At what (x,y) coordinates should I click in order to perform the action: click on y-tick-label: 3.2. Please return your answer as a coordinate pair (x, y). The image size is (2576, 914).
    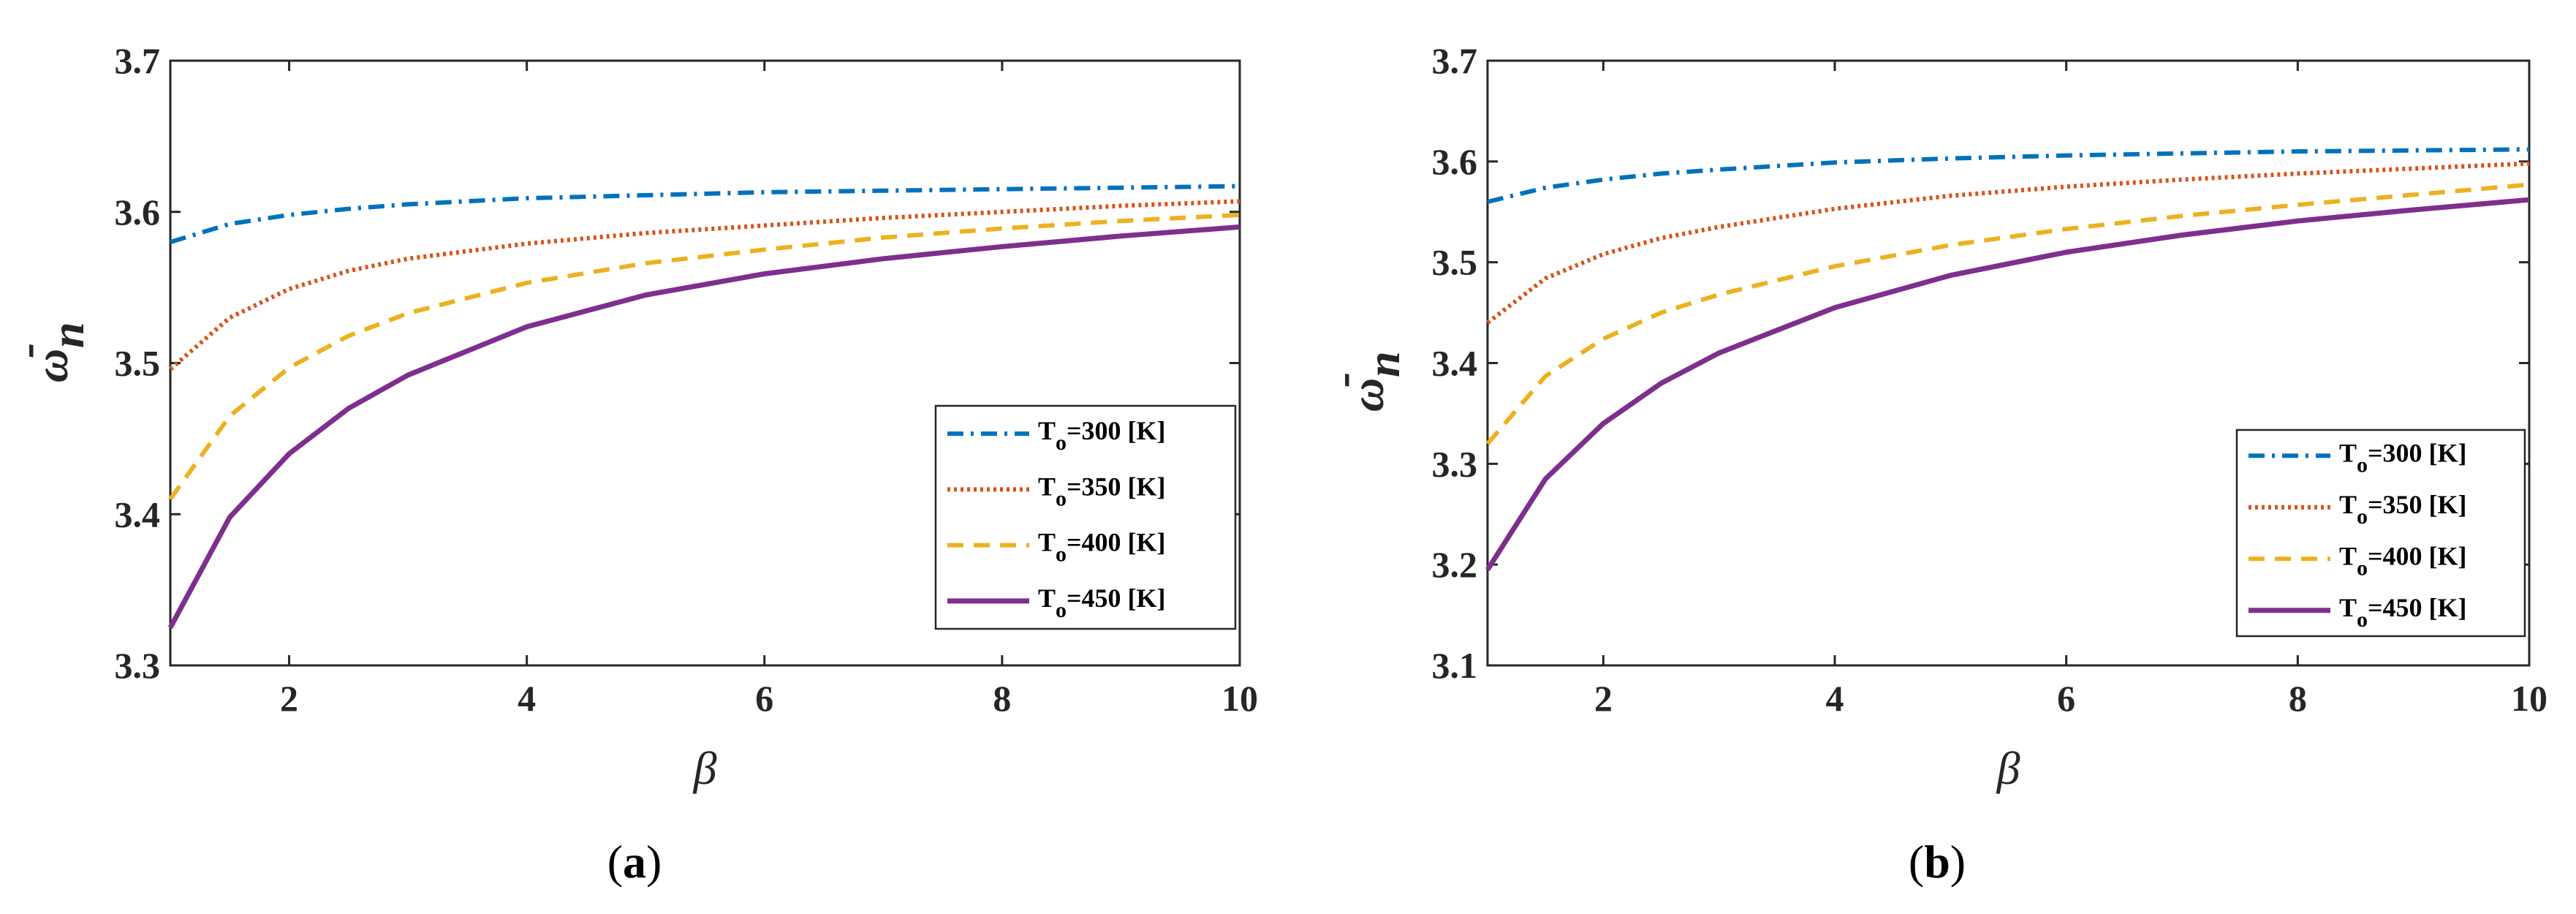
    Looking at the image, I should click on (1455, 564).